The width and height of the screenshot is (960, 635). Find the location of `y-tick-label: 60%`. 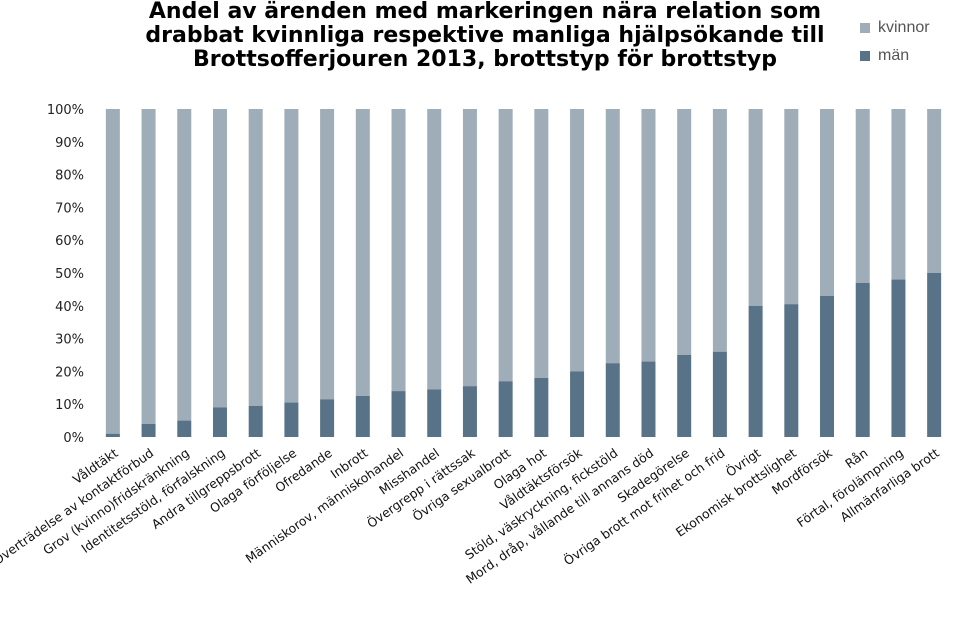

y-tick-label: 60% is located at coordinates (69, 241).